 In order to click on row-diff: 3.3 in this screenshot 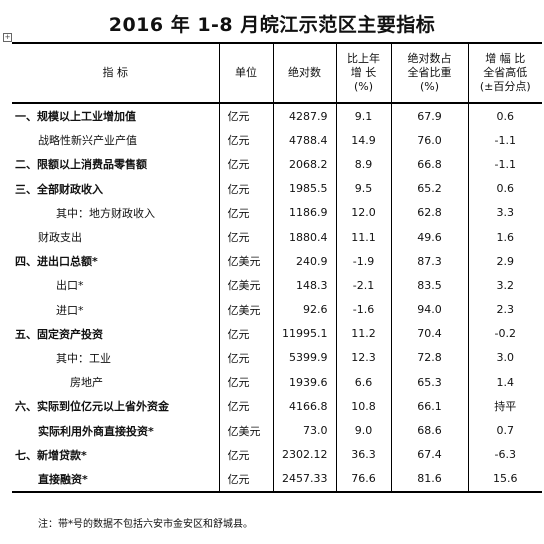, I will do `click(504, 212)`.